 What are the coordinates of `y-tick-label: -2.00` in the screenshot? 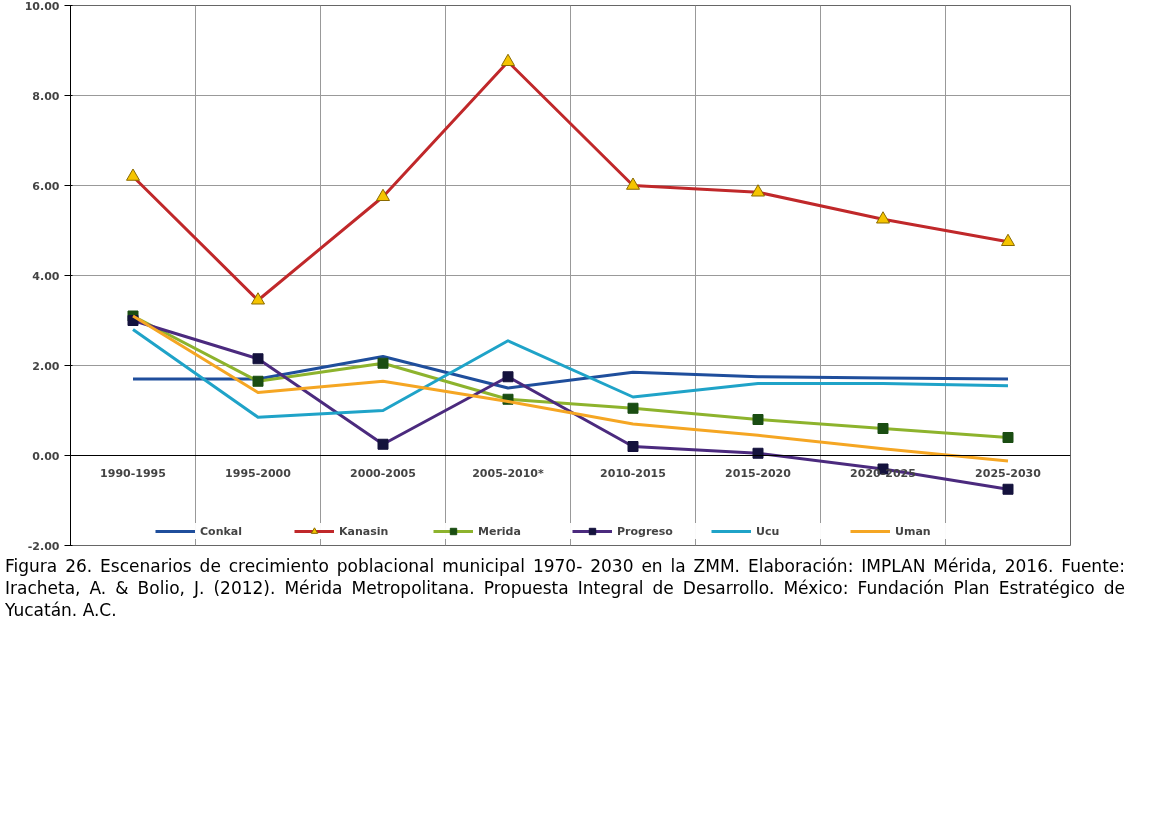 It's located at (43, 546).